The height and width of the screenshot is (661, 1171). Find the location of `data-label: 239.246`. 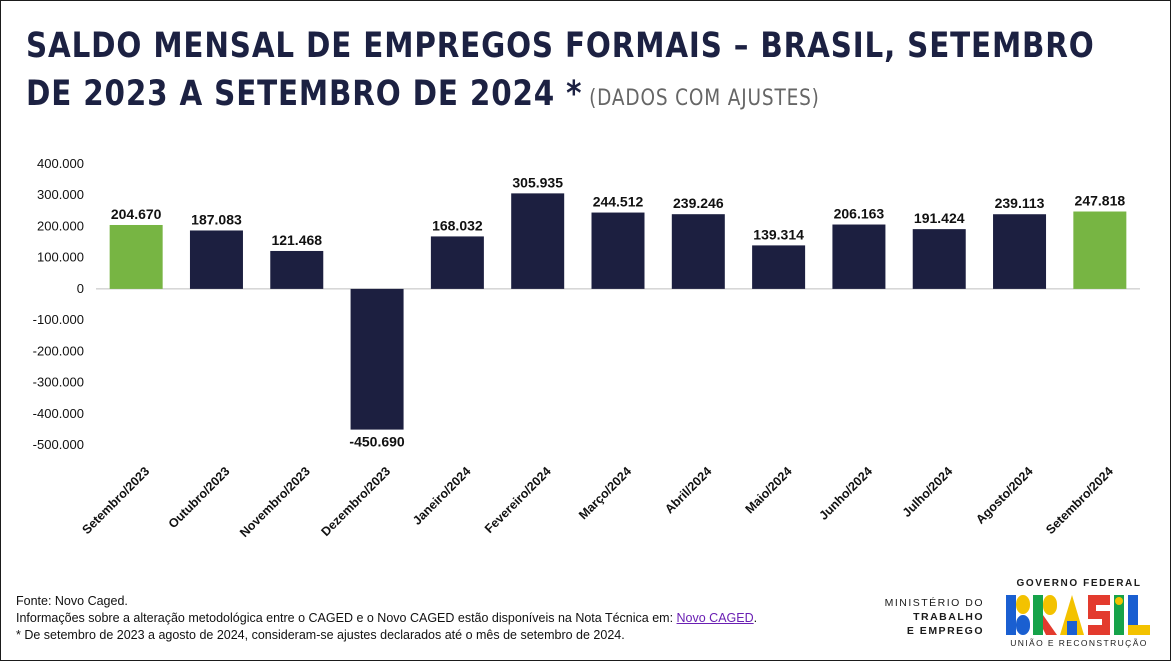

data-label: 239.246 is located at coordinates (698, 203).